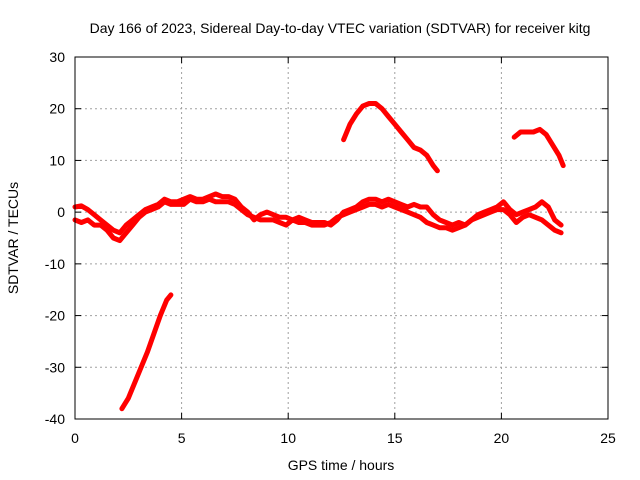 The height and width of the screenshot is (480, 640). I want to click on y-tick-labels: -40 -30 -20 -10 0 10 20 30, so click(55, 238).